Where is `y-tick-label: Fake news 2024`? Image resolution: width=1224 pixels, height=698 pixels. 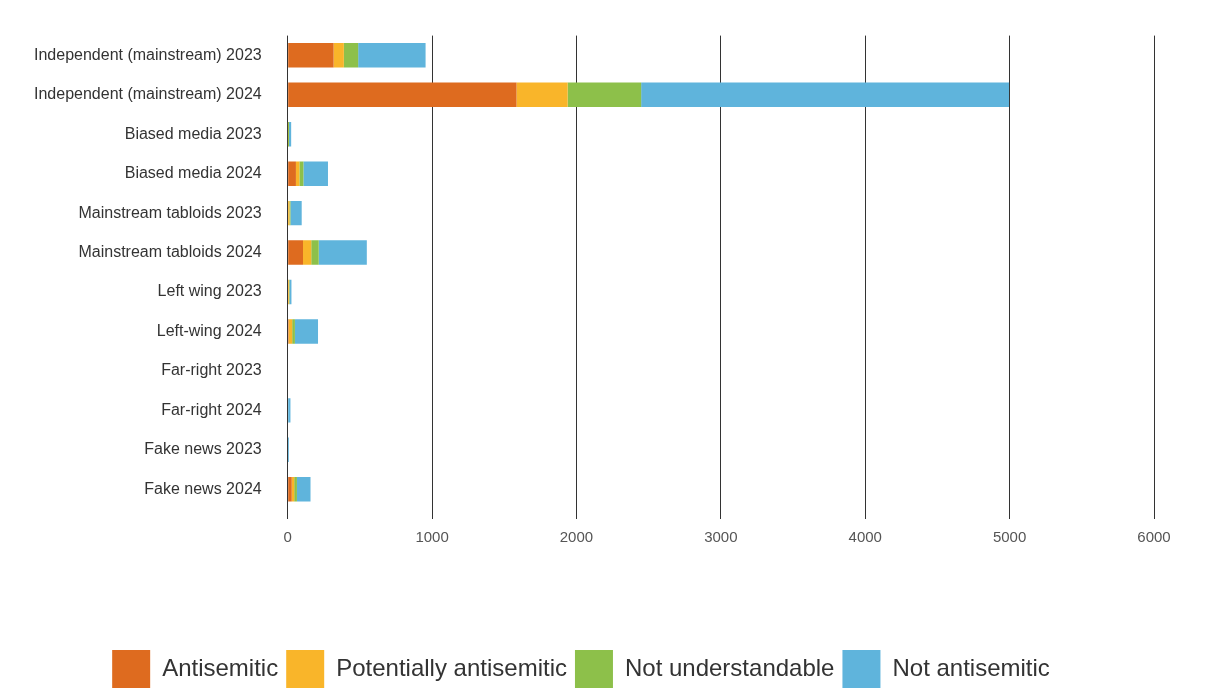
y-tick-label: Fake news 2024 is located at coordinates (203, 488).